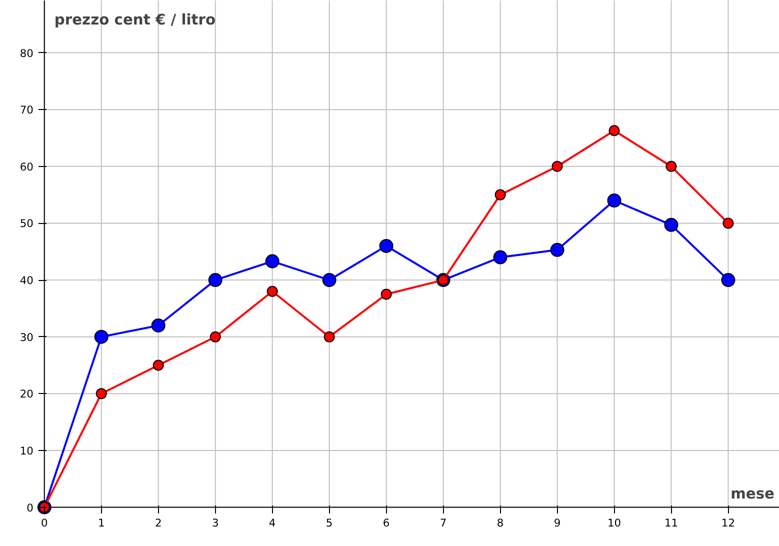  What do you see at coordinates (27, 110) in the screenshot?
I see `y-tick-label: 70` at bounding box center [27, 110].